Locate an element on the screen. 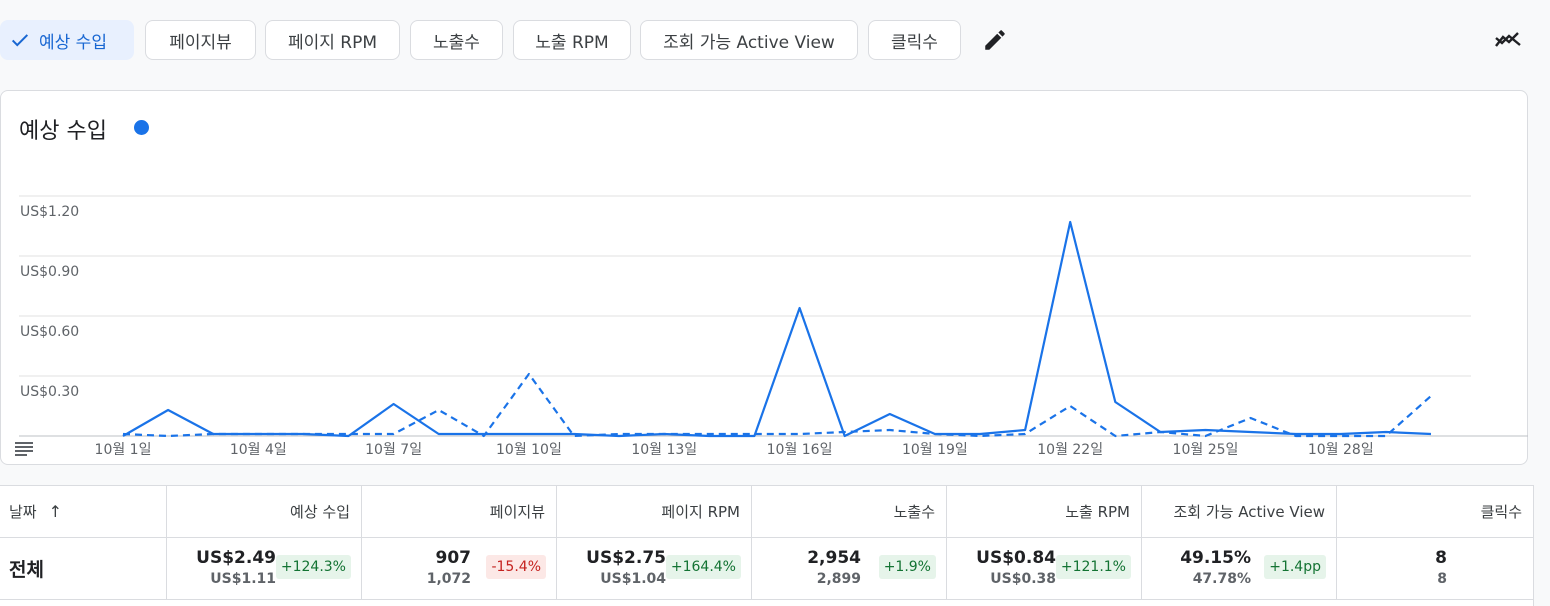  chip-label: 페이지 RPM is located at coordinates (332, 42).